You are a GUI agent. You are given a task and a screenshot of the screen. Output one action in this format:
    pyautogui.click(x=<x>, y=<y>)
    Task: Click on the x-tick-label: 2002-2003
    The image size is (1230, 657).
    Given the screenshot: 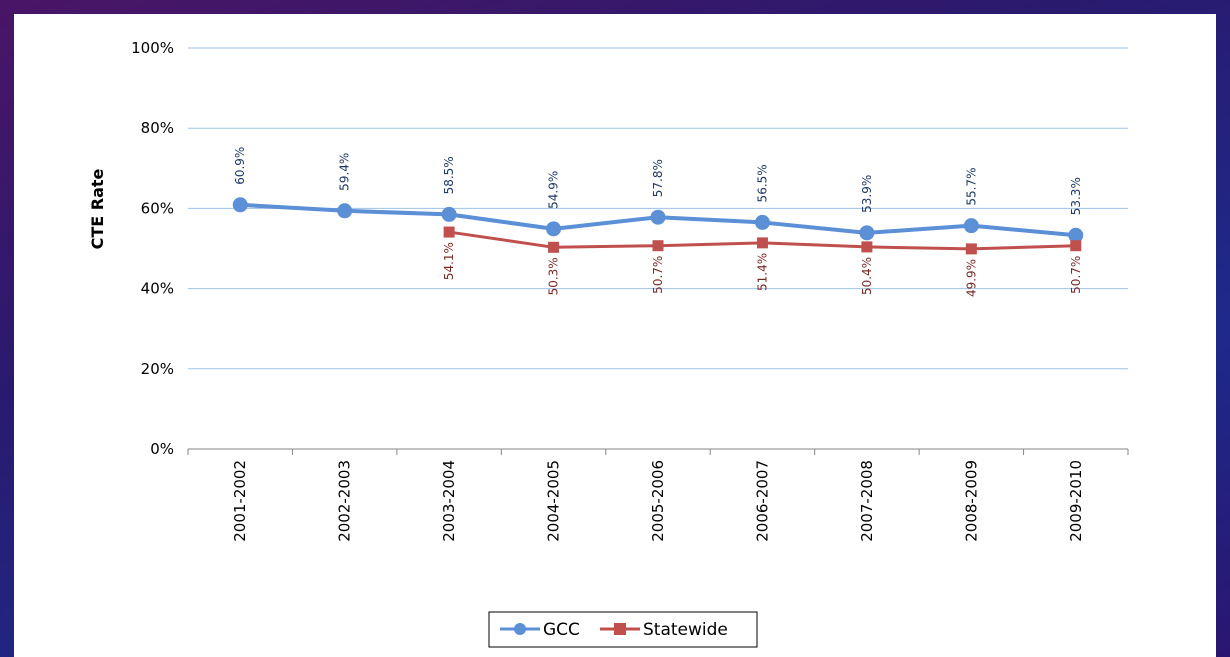 What is the action you would take?
    pyautogui.click(x=345, y=501)
    